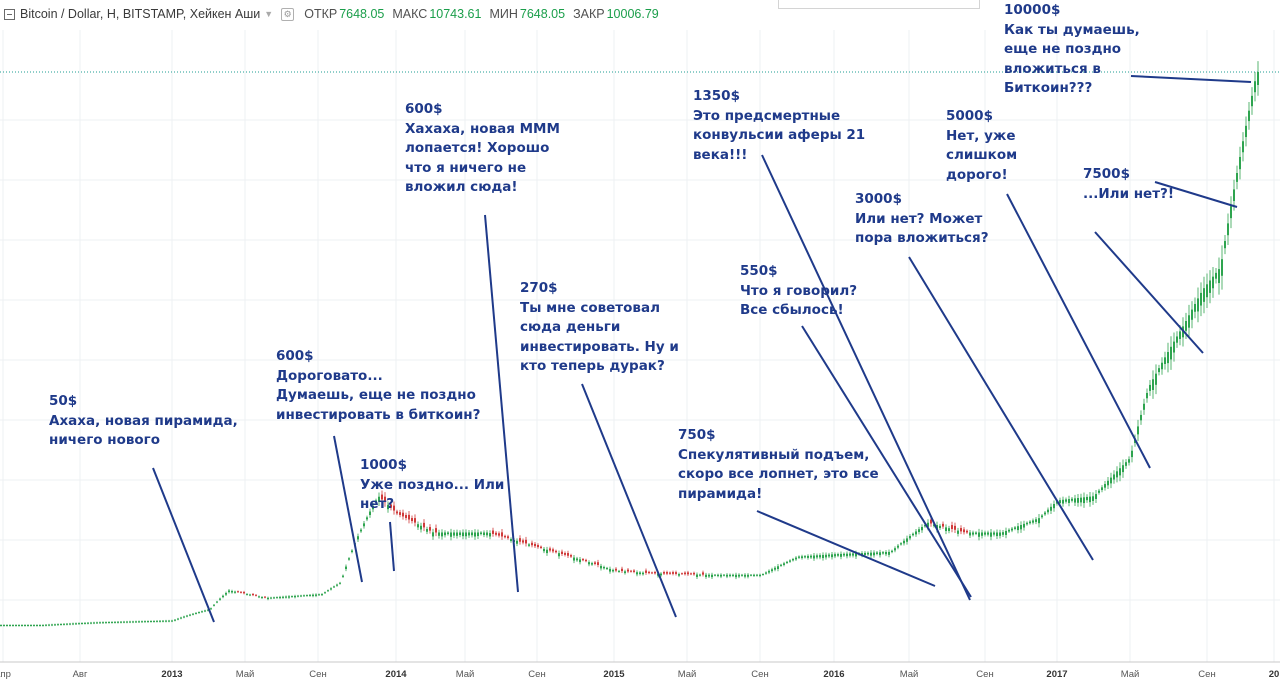 The image size is (1280, 684). What do you see at coordinates (9, 14) in the screenshot?
I see `collapse-icon` at bounding box center [9, 14].